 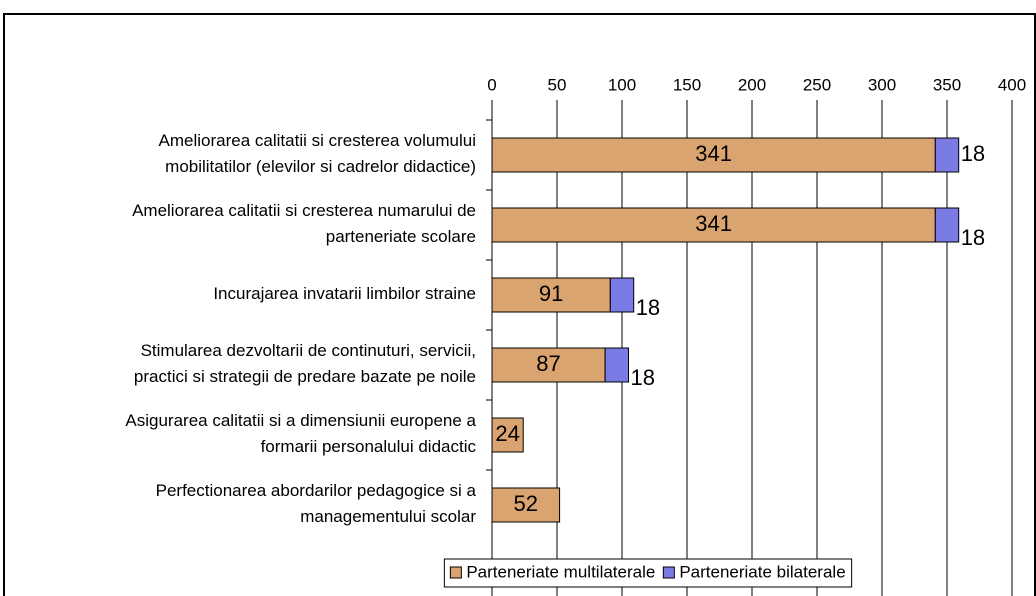 What do you see at coordinates (388, 516) in the screenshot?
I see `label-line: managementului scolar` at bounding box center [388, 516].